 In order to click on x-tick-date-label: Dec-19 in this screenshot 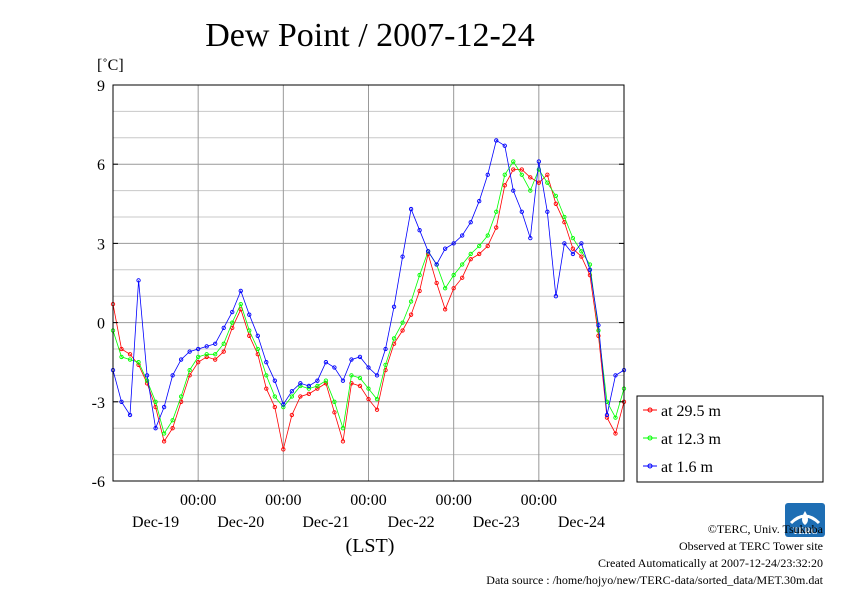, I will do `click(155, 522)`.